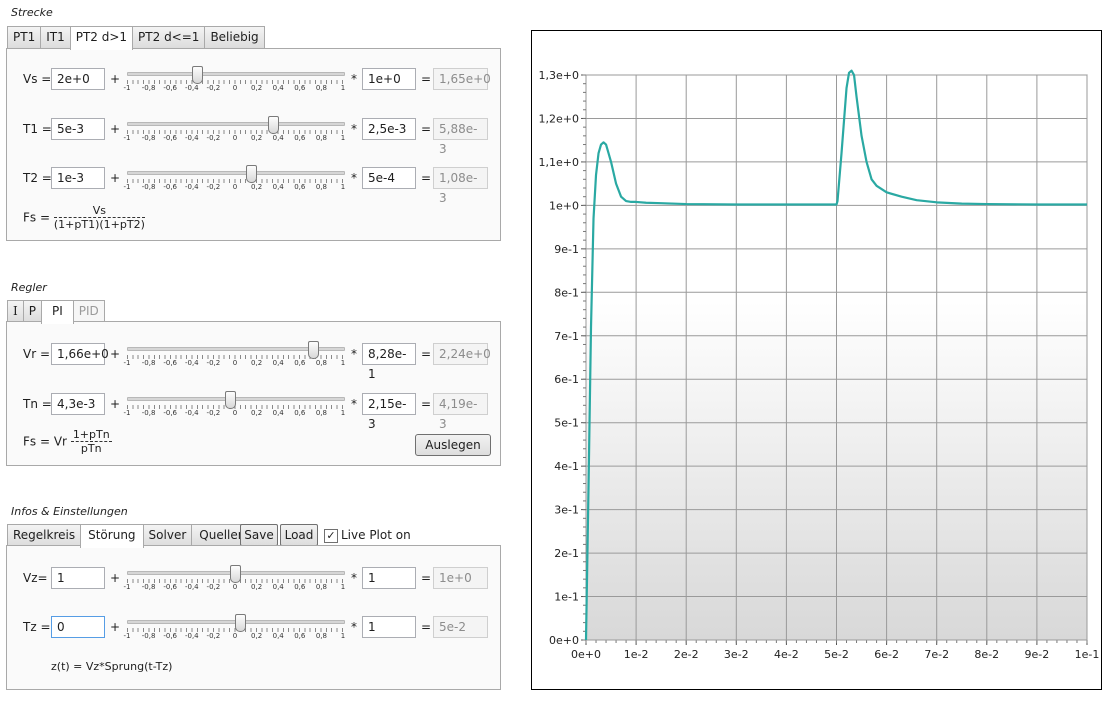  I want to click on strecke-title: Strecke, so click(32, 12).